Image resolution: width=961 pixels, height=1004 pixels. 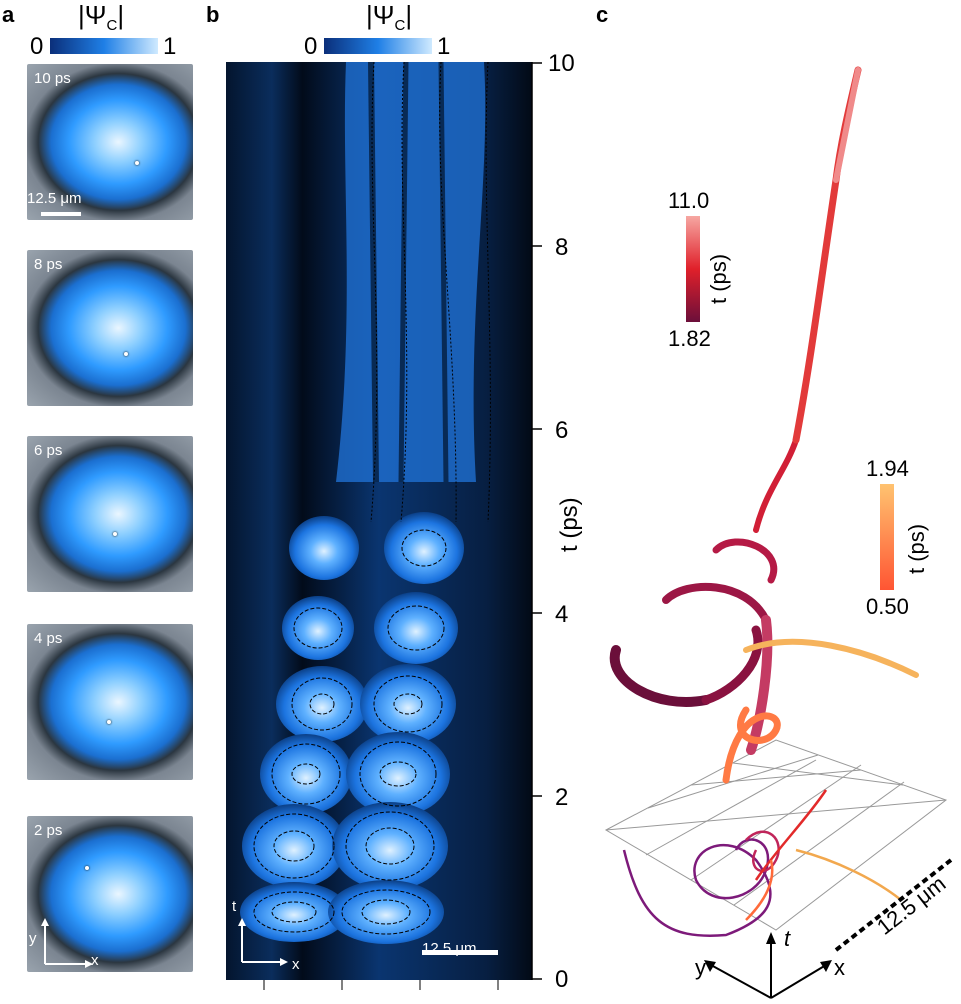 I want to click on panel-b-letter: b, so click(x=213, y=14).